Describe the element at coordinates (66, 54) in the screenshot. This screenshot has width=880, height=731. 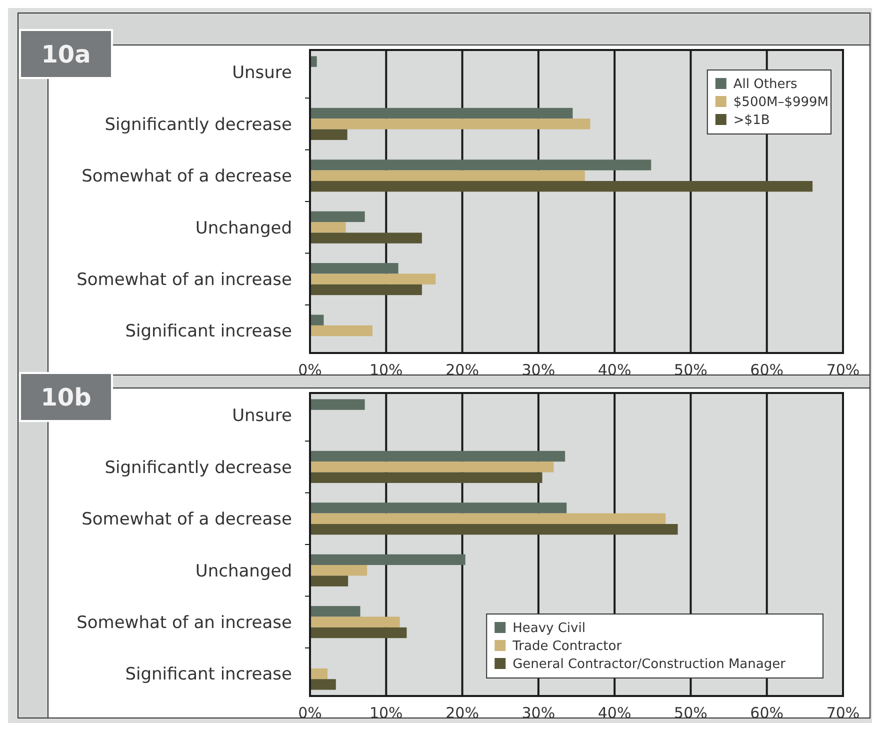
I see `text: 10a` at that location.